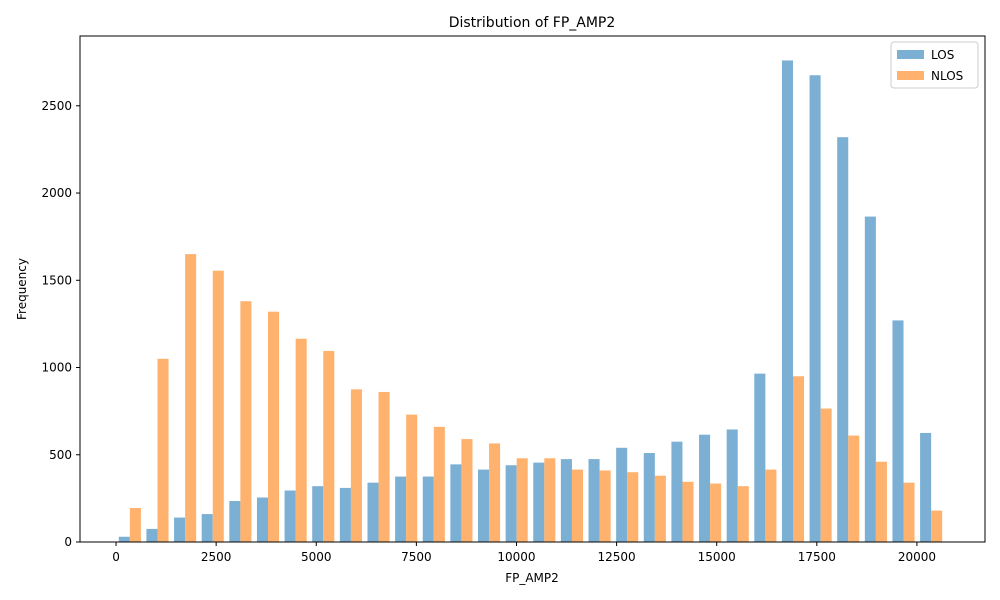 The width and height of the screenshot is (1000, 600). I want to click on y-tick-label: 2000, so click(56, 193).